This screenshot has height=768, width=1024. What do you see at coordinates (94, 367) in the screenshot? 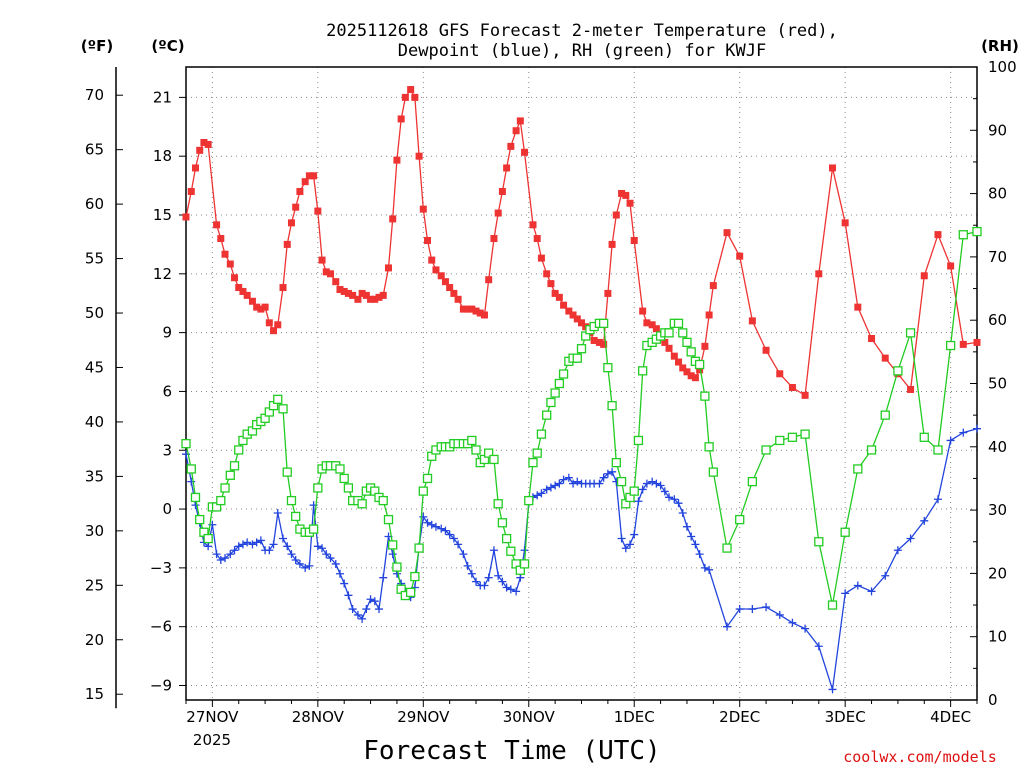
I see `fahrenheit-tick-label: 45` at bounding box center [94, 367].